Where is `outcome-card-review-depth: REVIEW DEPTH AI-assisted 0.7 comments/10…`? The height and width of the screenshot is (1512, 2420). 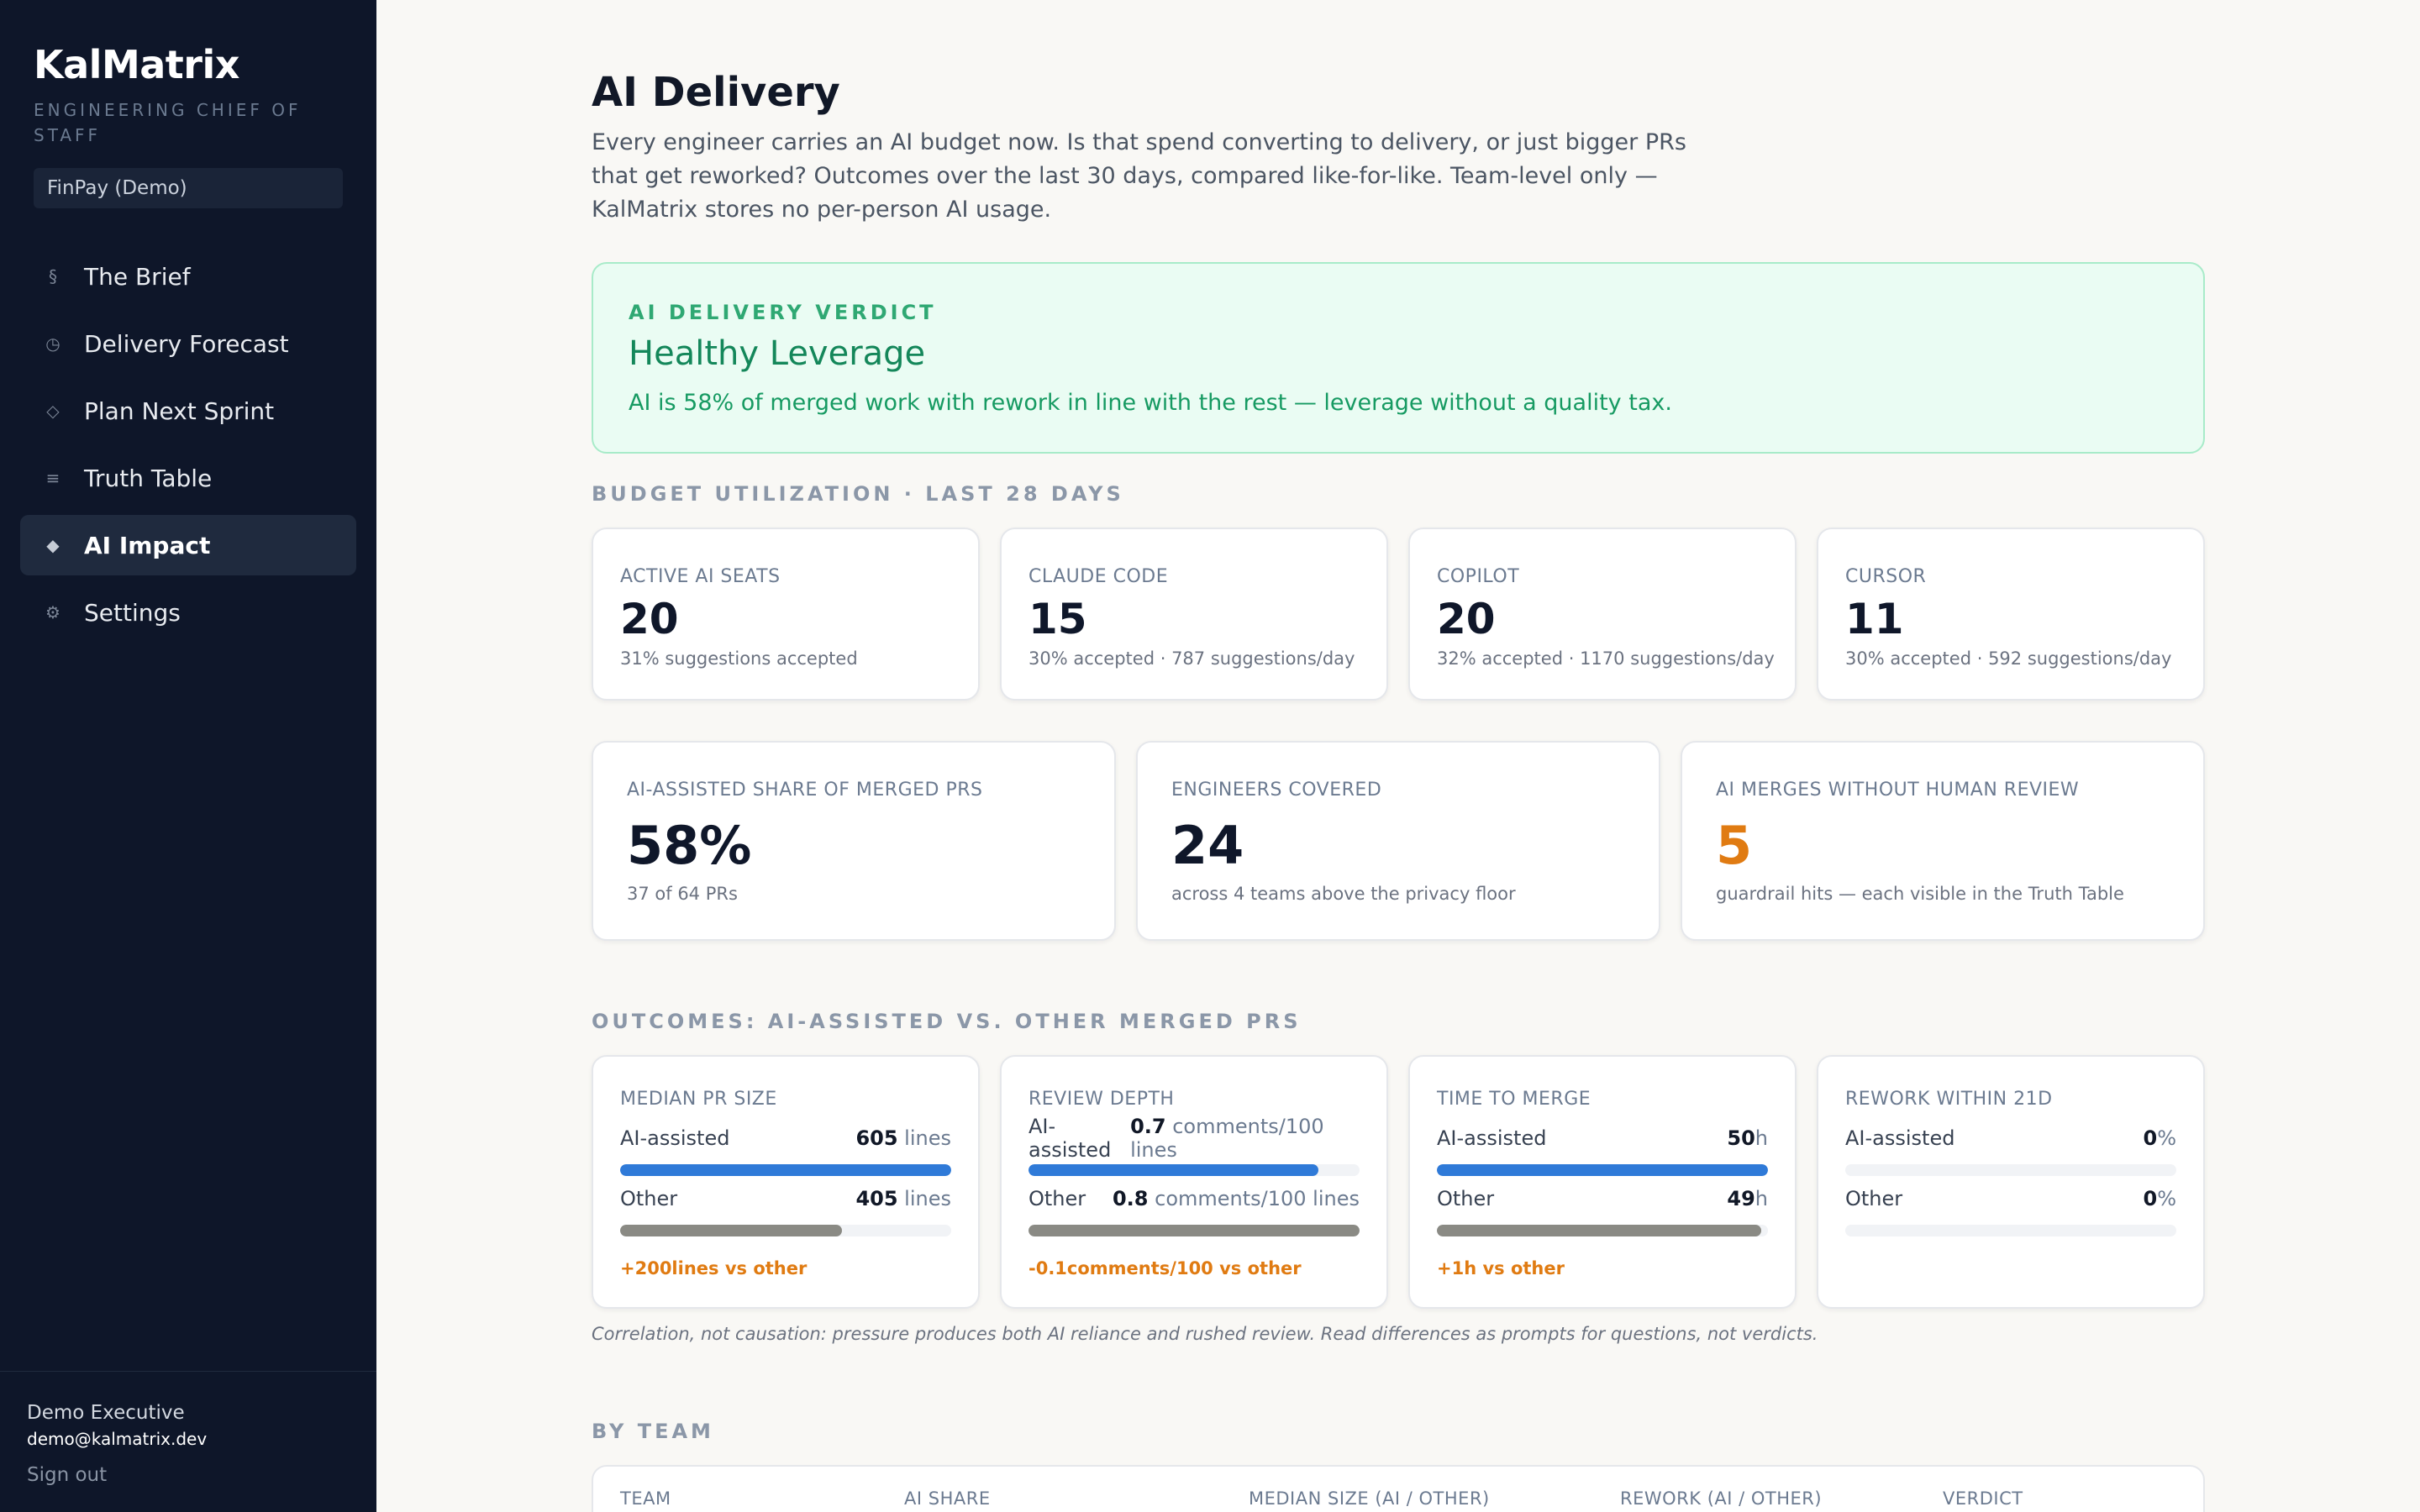
outcome-card-review-depth: REVIEW DEPTH AI-assisted 0.7 comments/10… is located at coordinates (1194, 1182).